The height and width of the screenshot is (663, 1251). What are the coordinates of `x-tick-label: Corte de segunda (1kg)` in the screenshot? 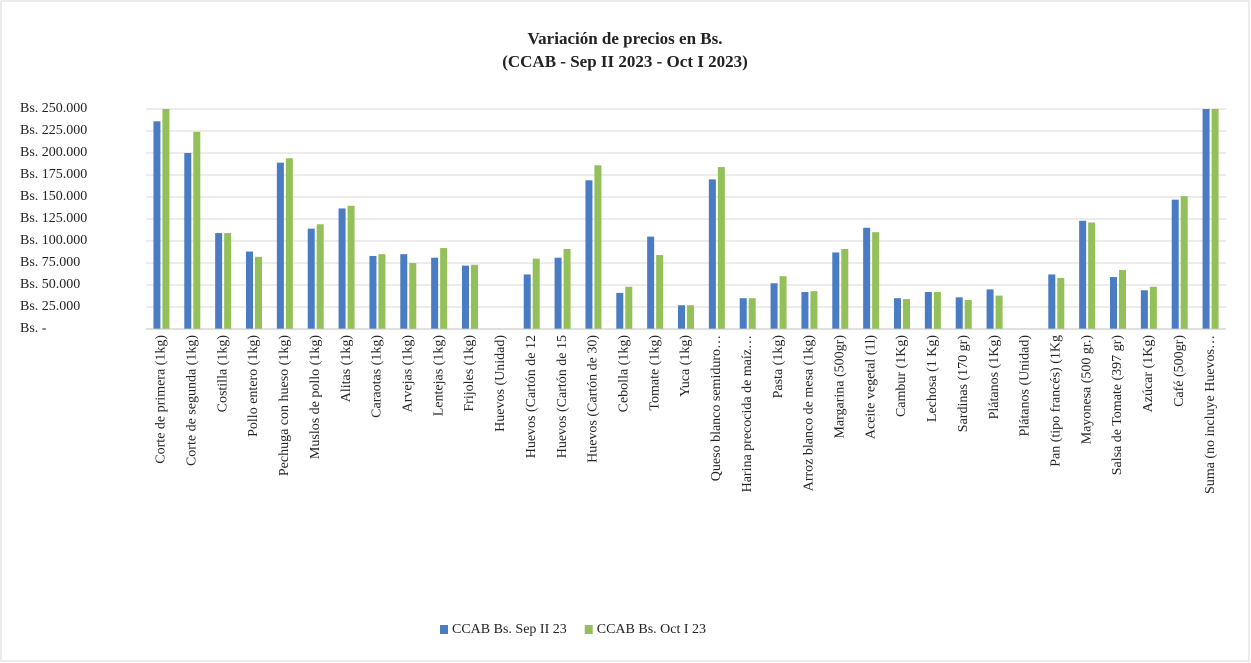 It's located at (192, 400).